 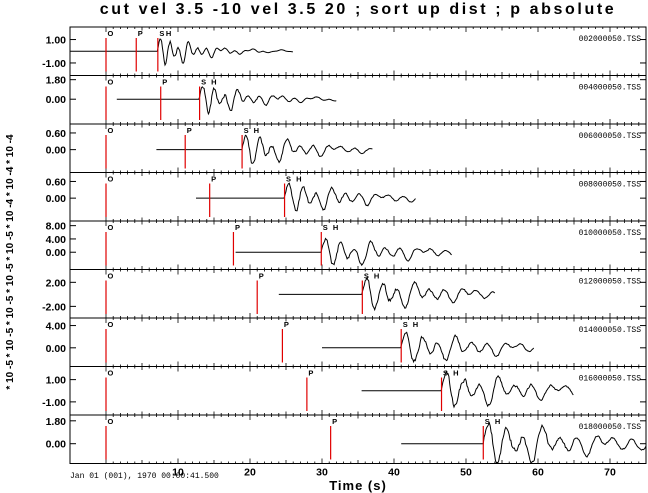 I want to click on reference-date-label: Jan 01 (001), 1970 00:00:41.500, so click(x=144, y=476).